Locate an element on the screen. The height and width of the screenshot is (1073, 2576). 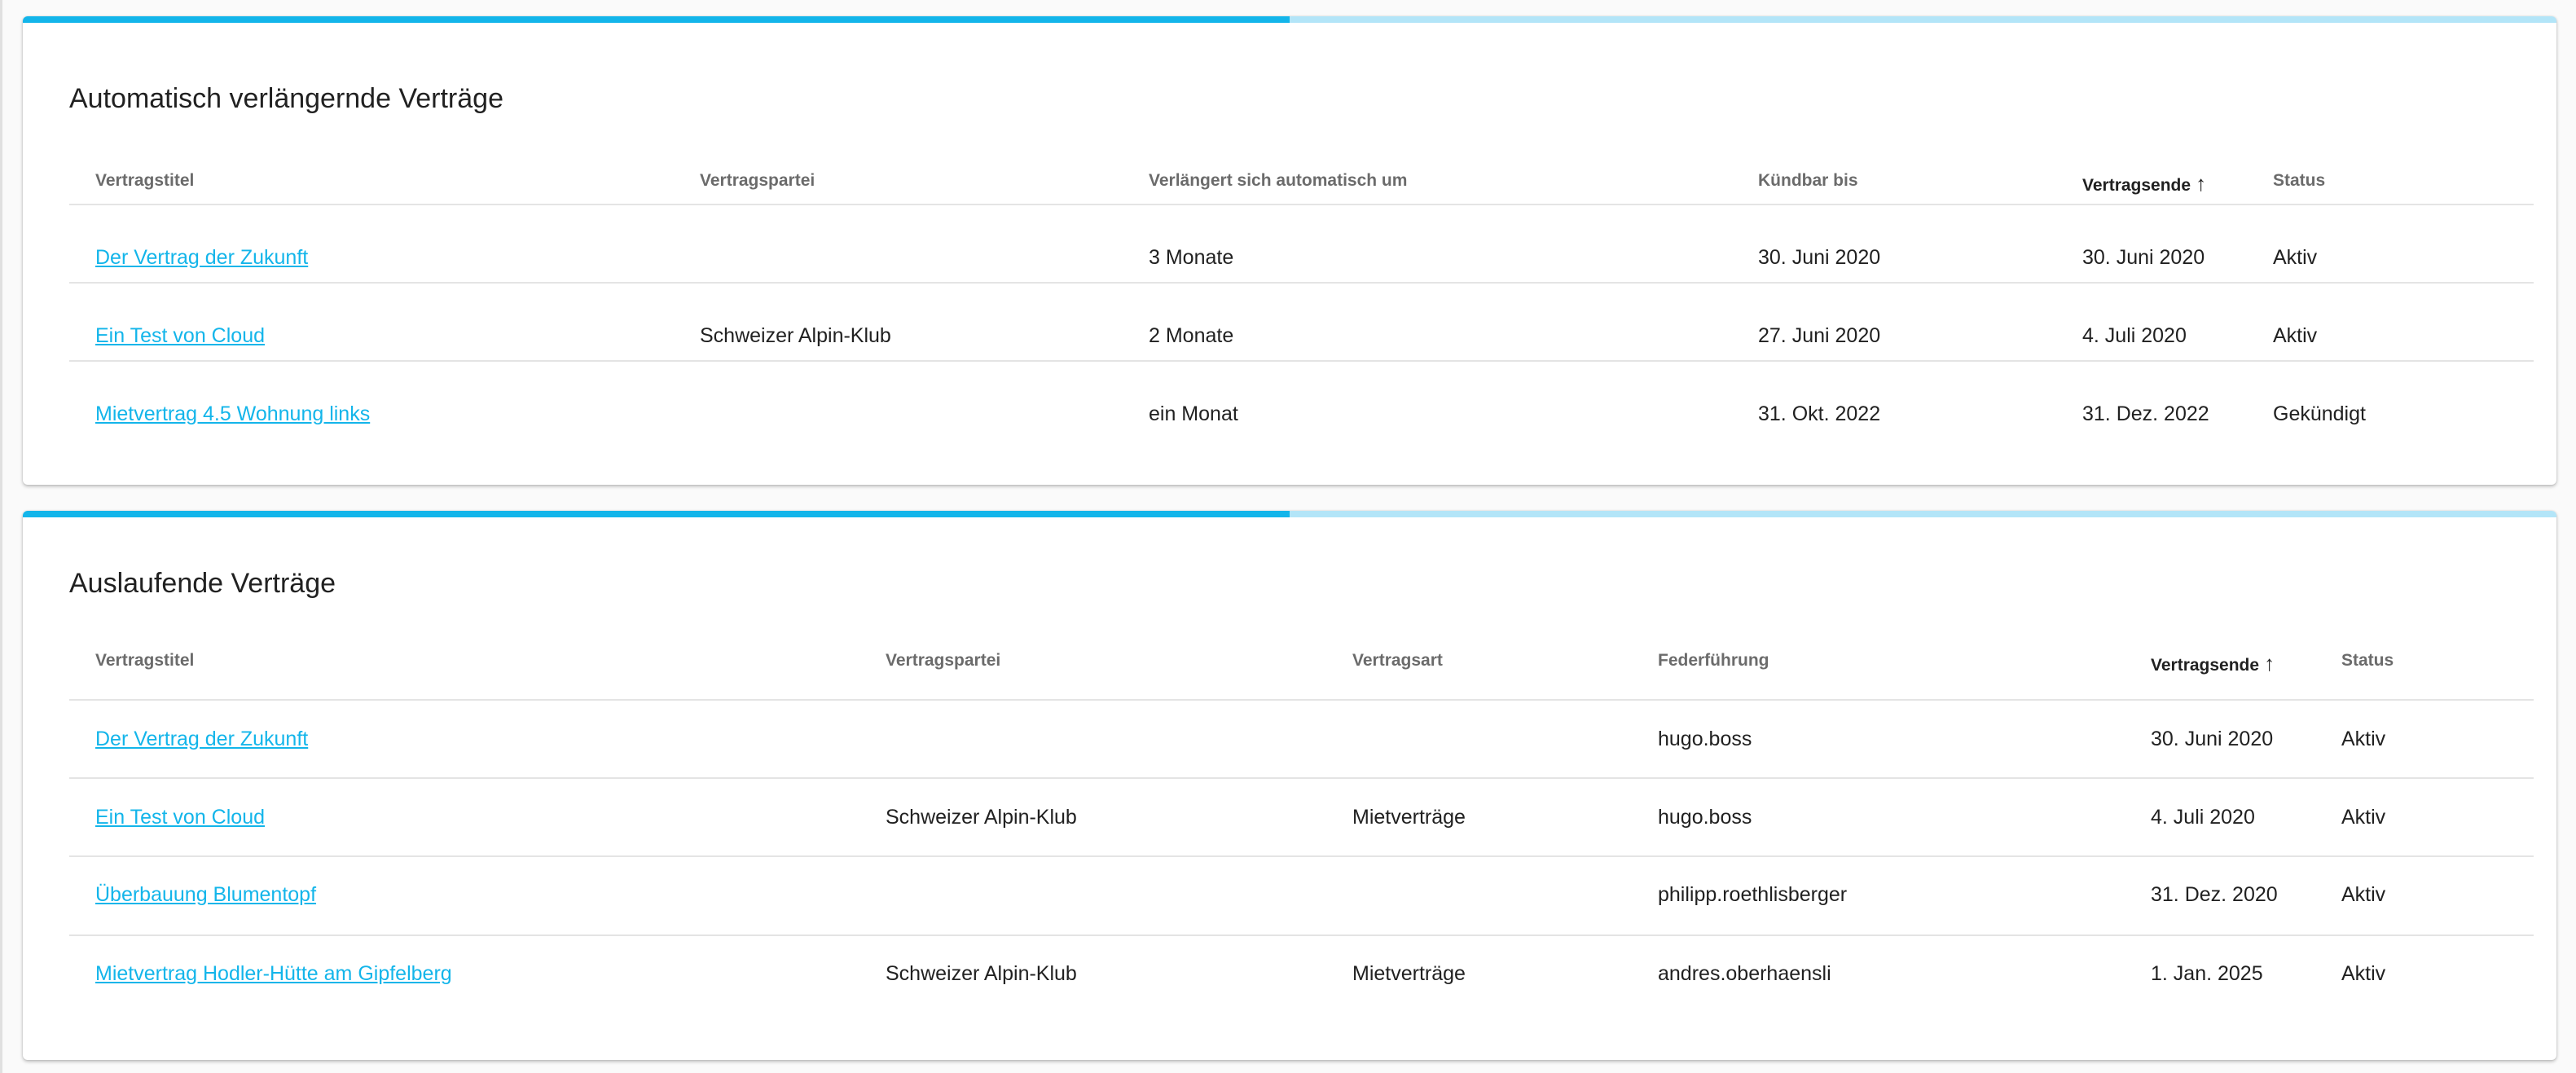
table-cell: 31. Okt. 2022 is located at coordinates (1819, 414).